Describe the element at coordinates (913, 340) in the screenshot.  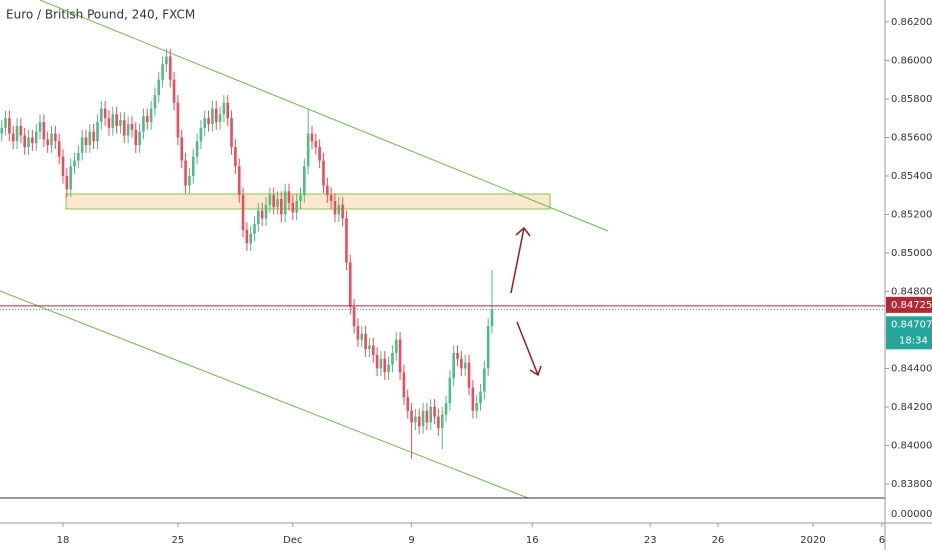
I see `countdown-label: 18:34` at that location.